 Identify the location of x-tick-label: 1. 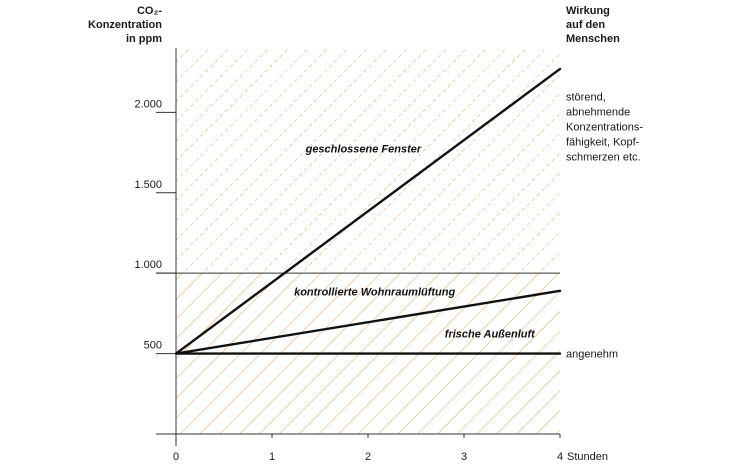
(272, 457).